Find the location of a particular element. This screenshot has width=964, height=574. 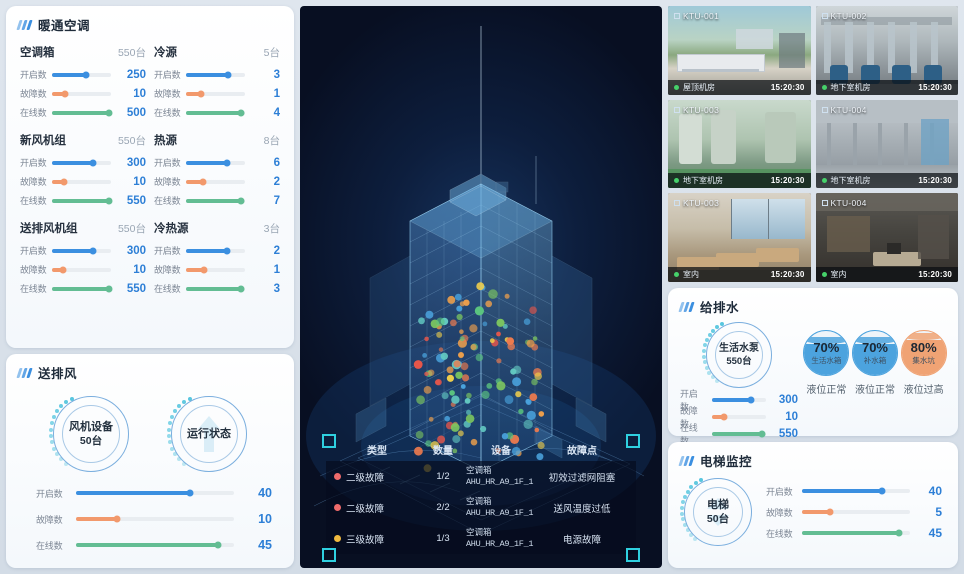

metric-value: 3 is located at coordinates (276, 74).